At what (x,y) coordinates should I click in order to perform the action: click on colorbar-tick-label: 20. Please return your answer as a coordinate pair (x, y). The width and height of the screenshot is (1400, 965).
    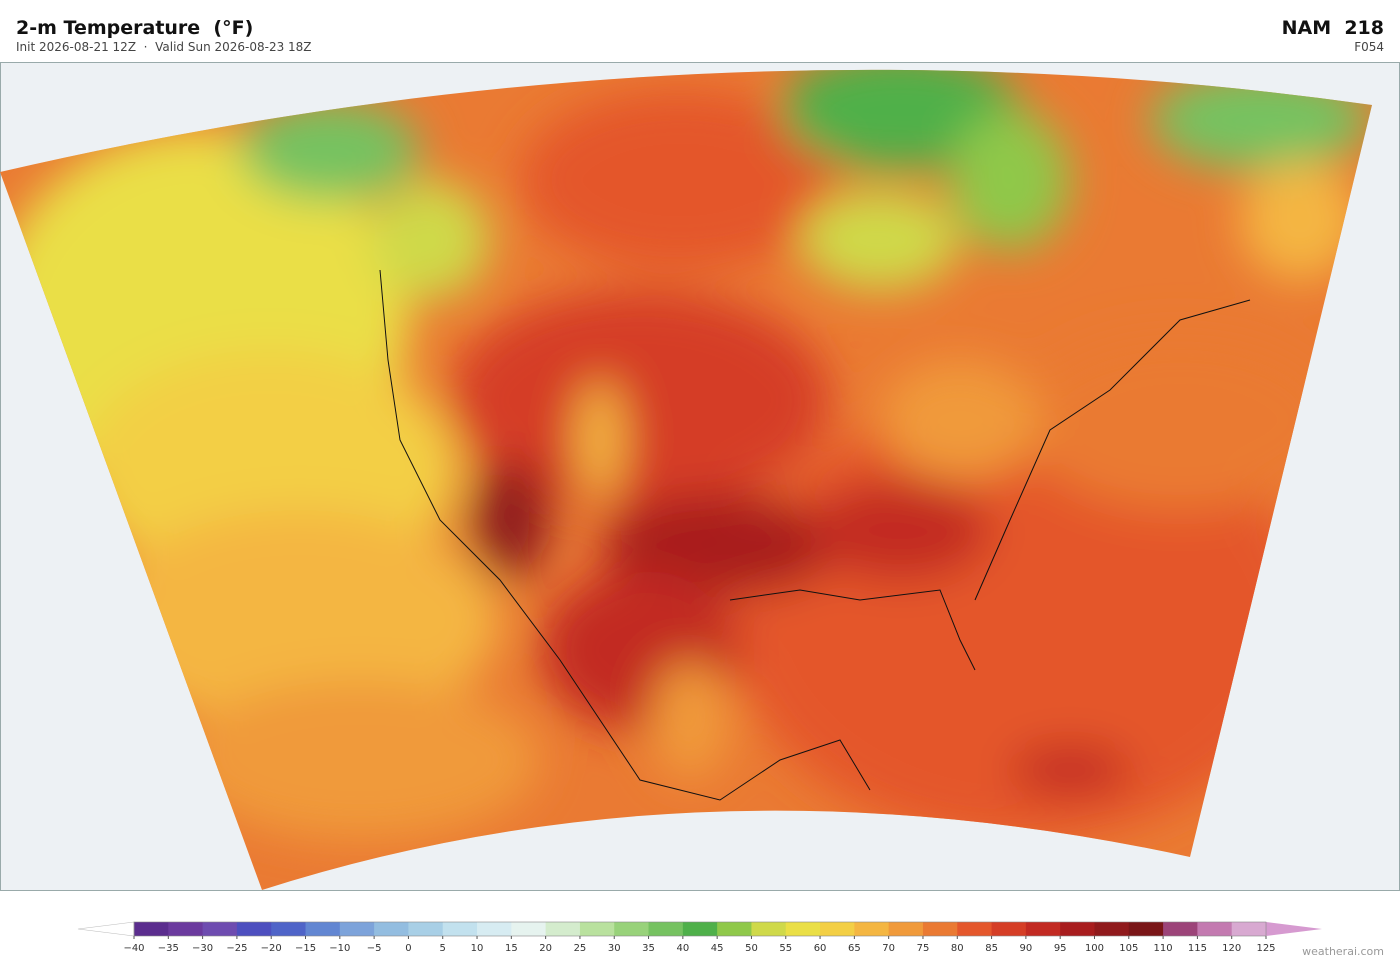
    Looking at the image, I should click on (545, 948).